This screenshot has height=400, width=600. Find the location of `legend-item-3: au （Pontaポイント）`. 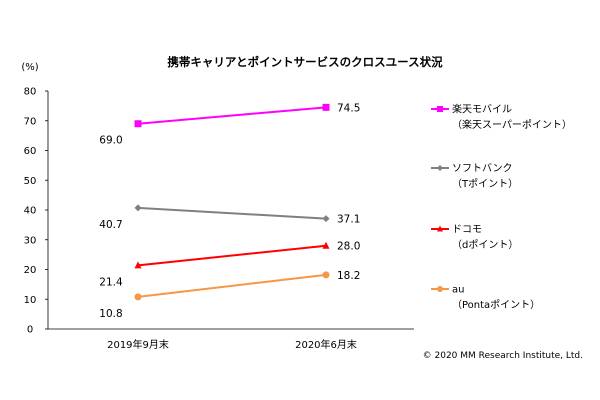

legend-item-3: au （Pontaポイント） is located at coordinates (485, 298).